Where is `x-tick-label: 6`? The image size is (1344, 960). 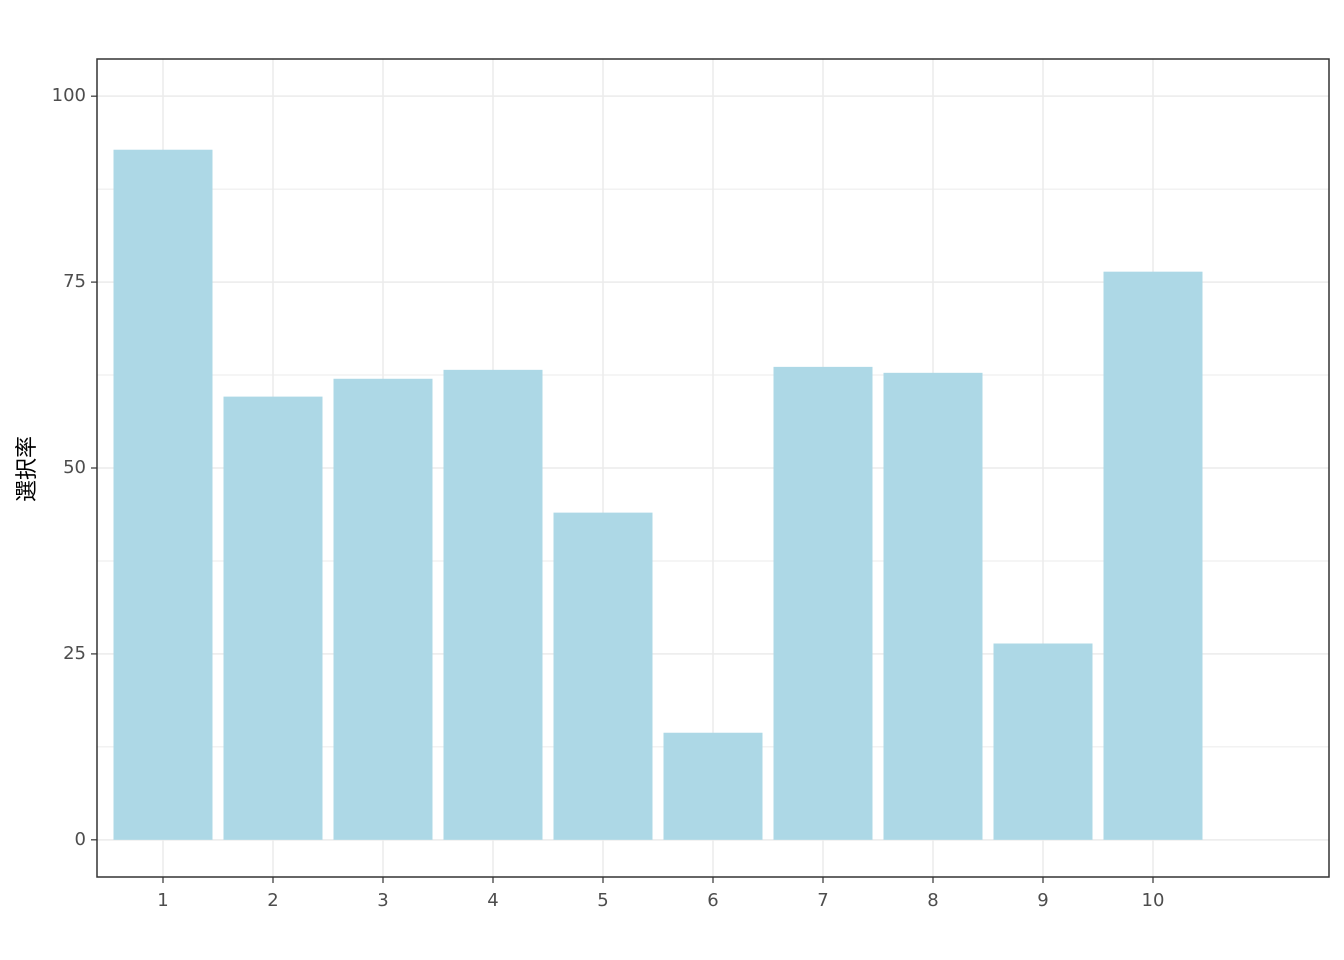
x-tick-label: 6 is located at coordinates (712, 900).